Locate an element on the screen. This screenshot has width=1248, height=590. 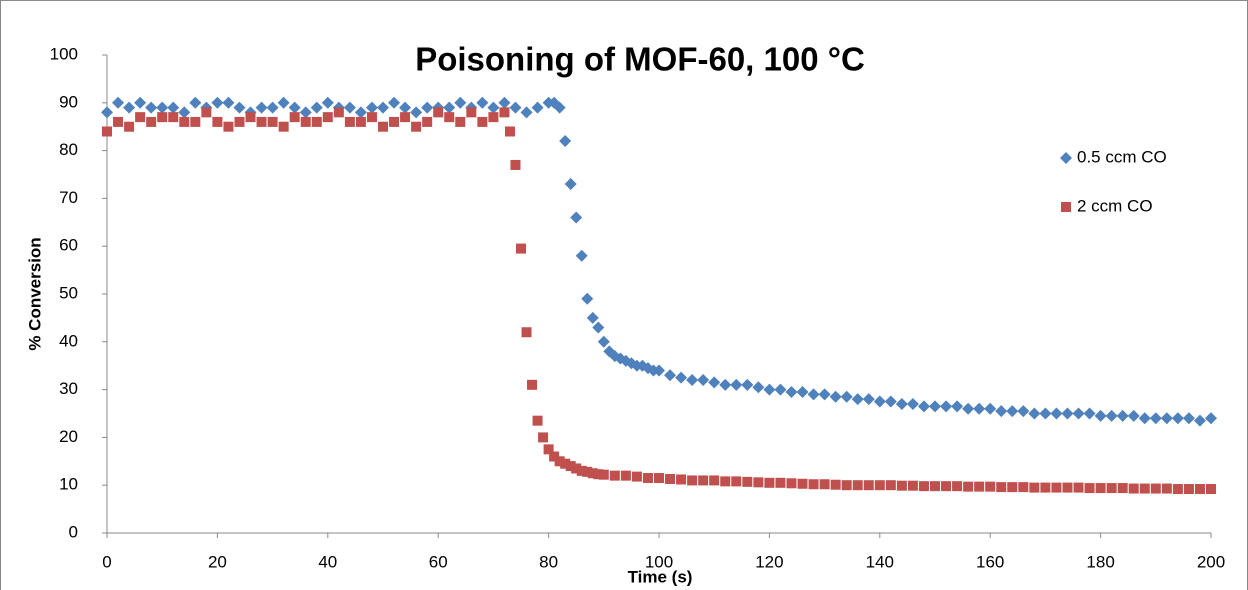
legend-marker is located at coordinates (1066, 207).